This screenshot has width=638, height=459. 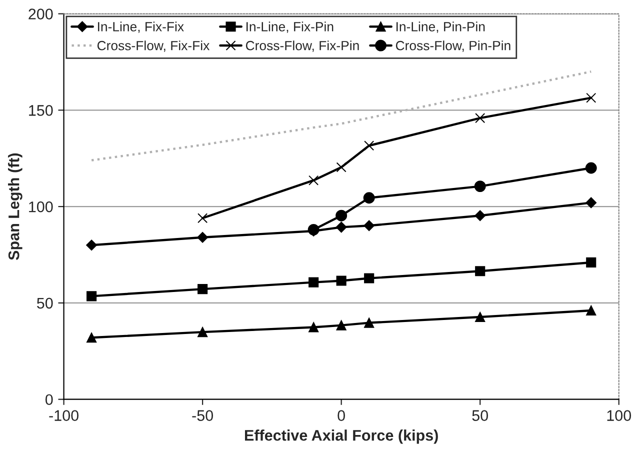 What do you see at coordinates (341, 437) in the screenshot?
I see `x-axis-title: Effective Axial Force (kips)` at bounding box center [341, 437].